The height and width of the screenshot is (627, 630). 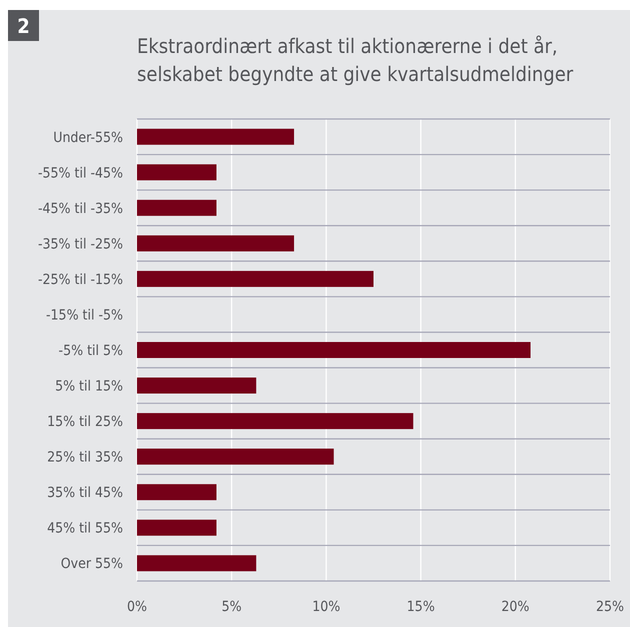 I want to click on y-tick-label: 35% til 45%, so click(x=85, y=493).